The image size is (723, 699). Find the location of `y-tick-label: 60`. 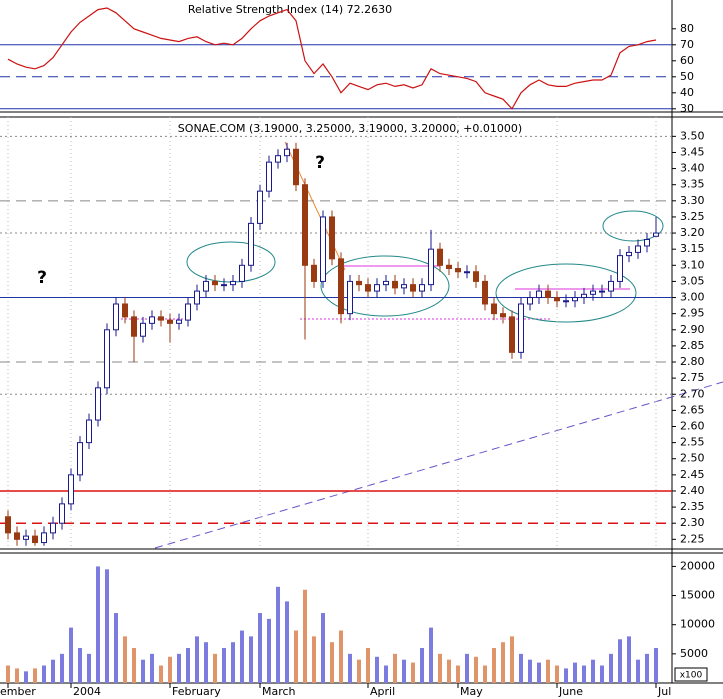

y-tick-label: 60 is located at coordinates (687, 60).